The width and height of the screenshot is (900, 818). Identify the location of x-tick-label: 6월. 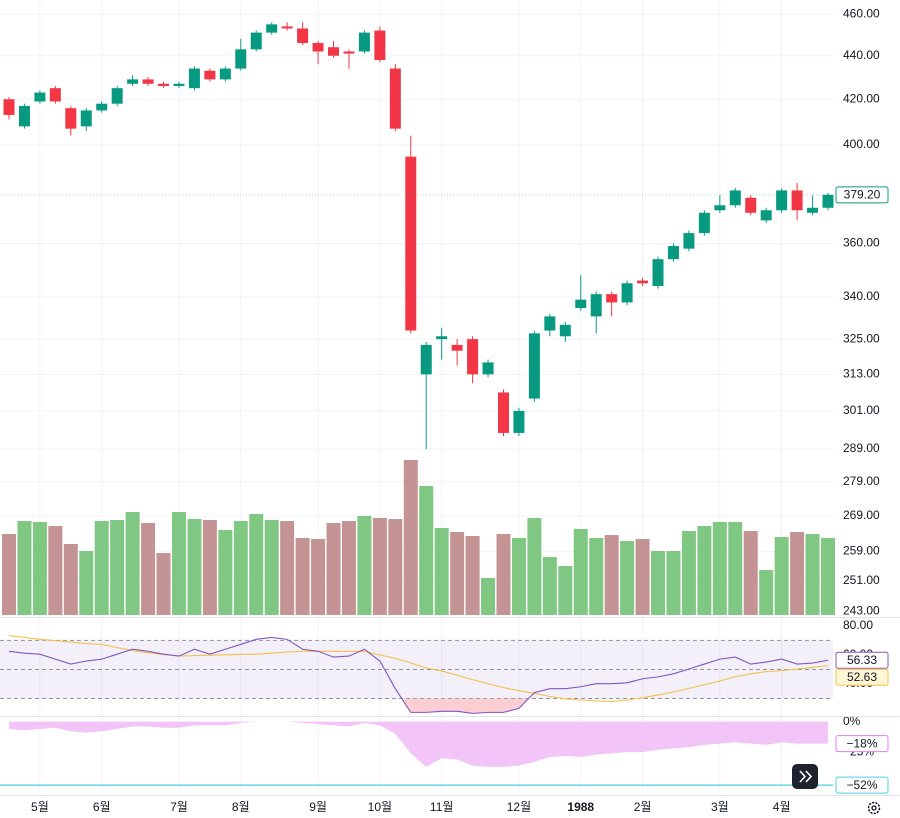
(102, 807).